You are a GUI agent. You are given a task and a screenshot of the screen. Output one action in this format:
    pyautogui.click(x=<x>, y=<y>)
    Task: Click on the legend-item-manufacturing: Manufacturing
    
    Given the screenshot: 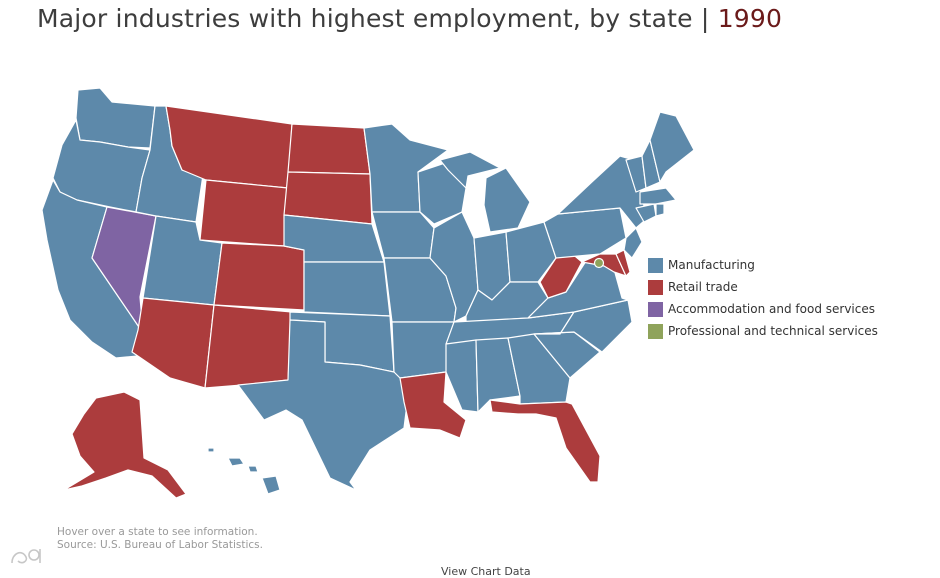 What is the action you would take?
    pyautogui.click(x=763, y=265)
    